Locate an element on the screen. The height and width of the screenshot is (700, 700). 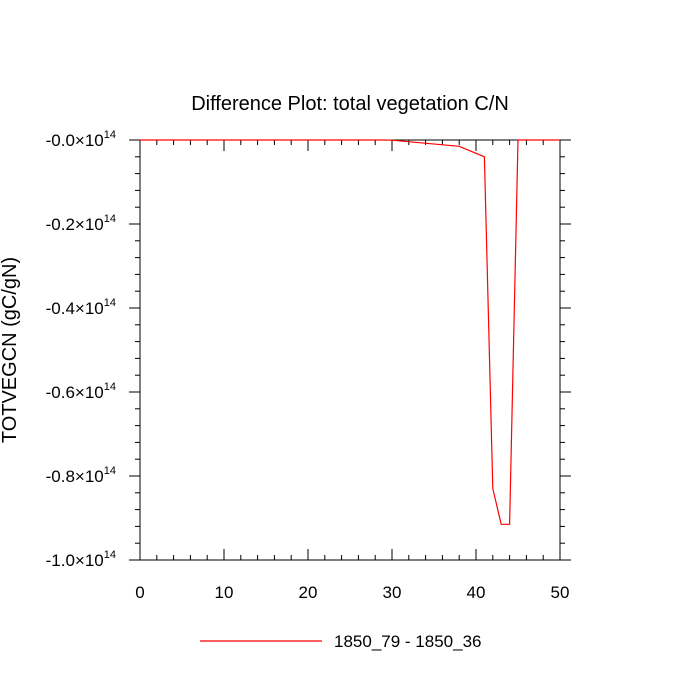
x-tick-label: 50 is located at coordinates (560, 592).